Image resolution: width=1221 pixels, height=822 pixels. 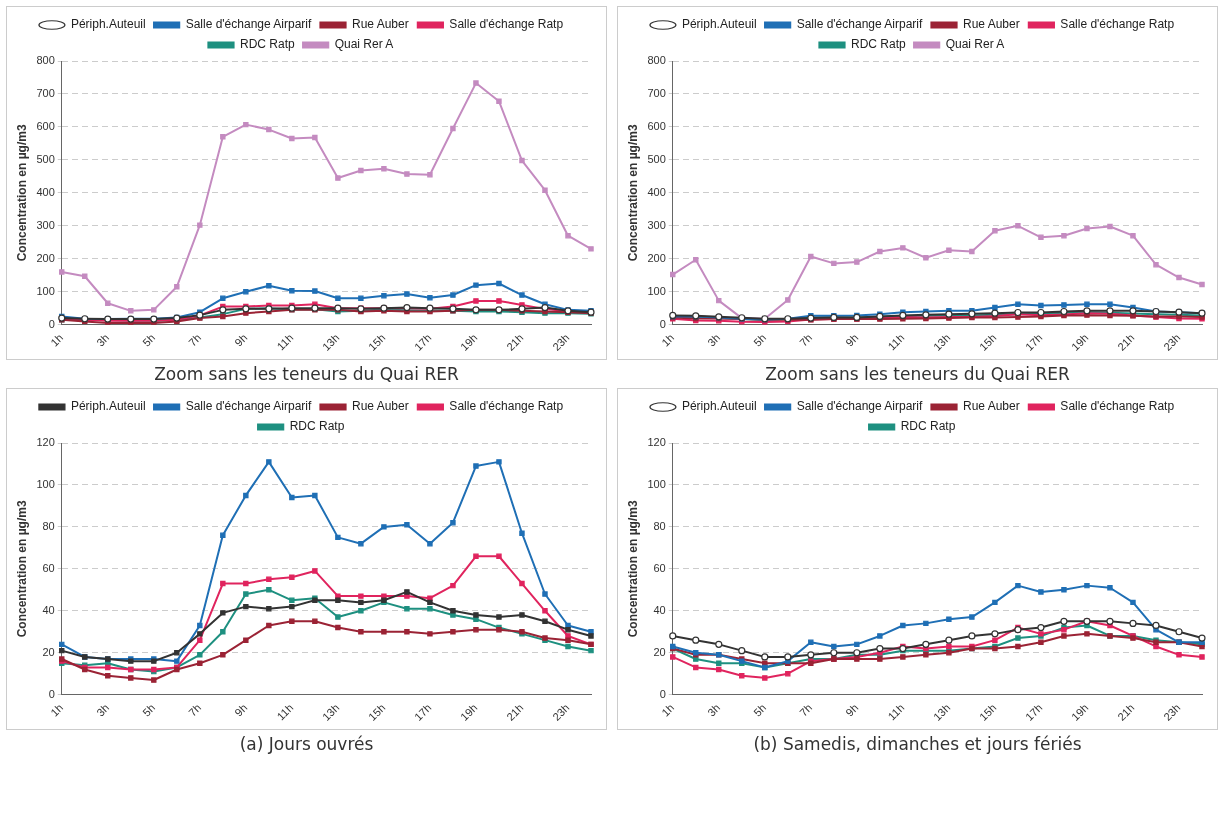 I want to click on y-tick-label: 60, so click(x=48, y=567).